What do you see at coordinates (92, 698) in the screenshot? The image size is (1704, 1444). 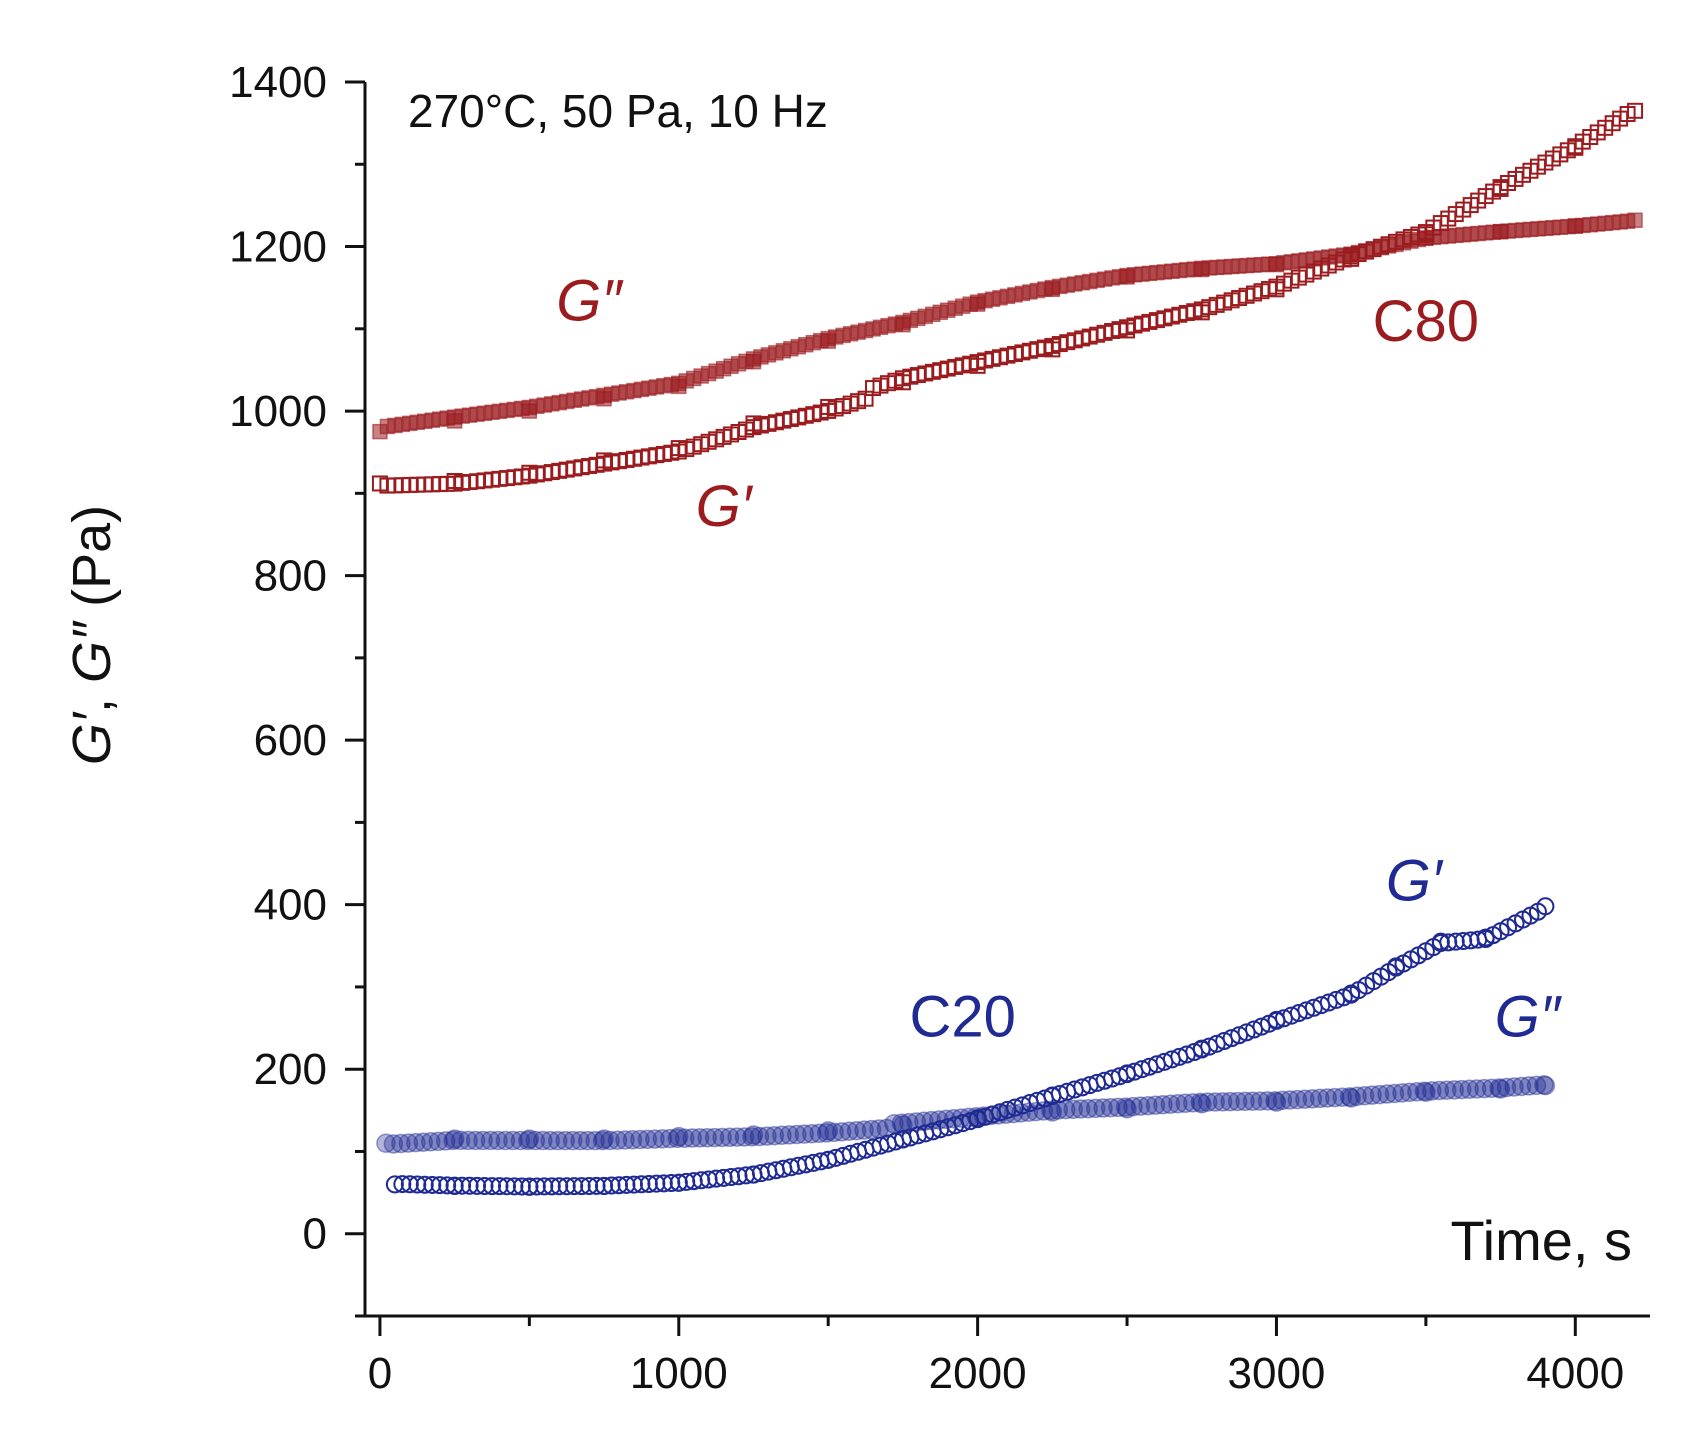 I see `y-axis-label-sep: ,` at bounding box center [92, 698].